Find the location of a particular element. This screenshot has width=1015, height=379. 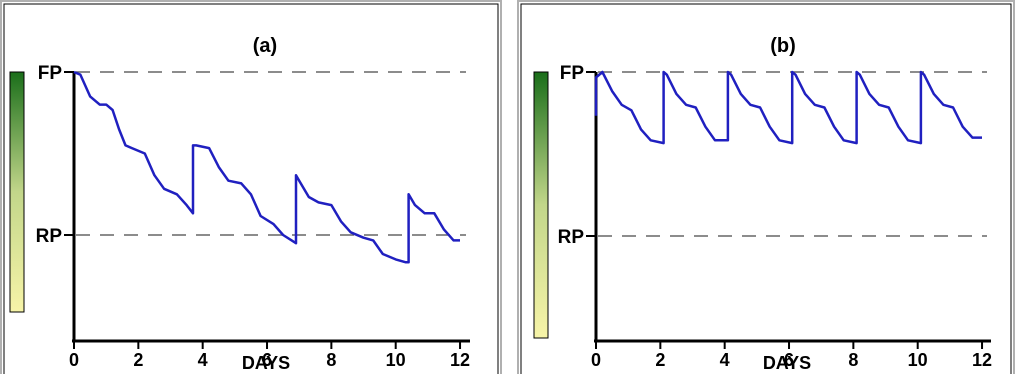

panel-label: (a) is located at coordinates (265, 46).